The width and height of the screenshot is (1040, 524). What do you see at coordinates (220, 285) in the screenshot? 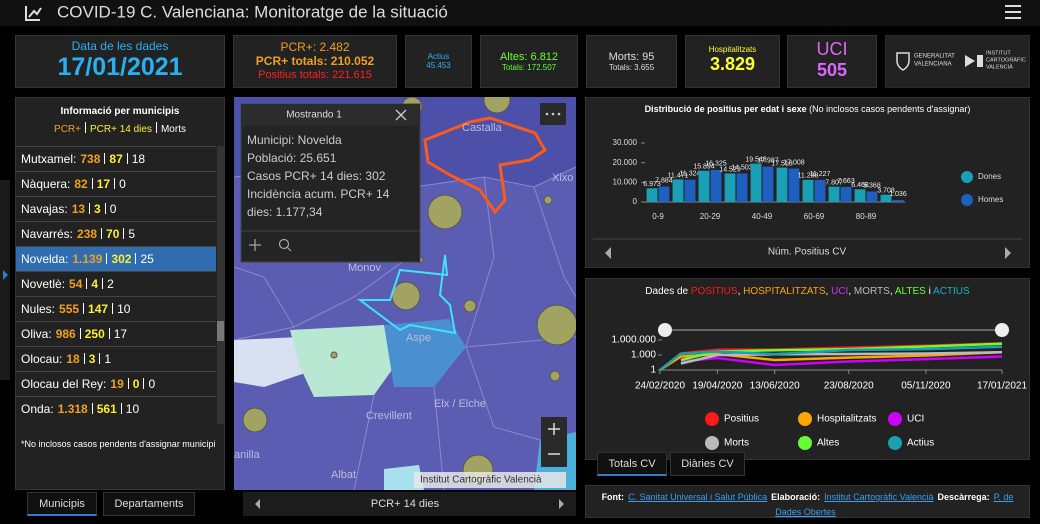
I see `scrollbar` at bounding box center [220, 285].